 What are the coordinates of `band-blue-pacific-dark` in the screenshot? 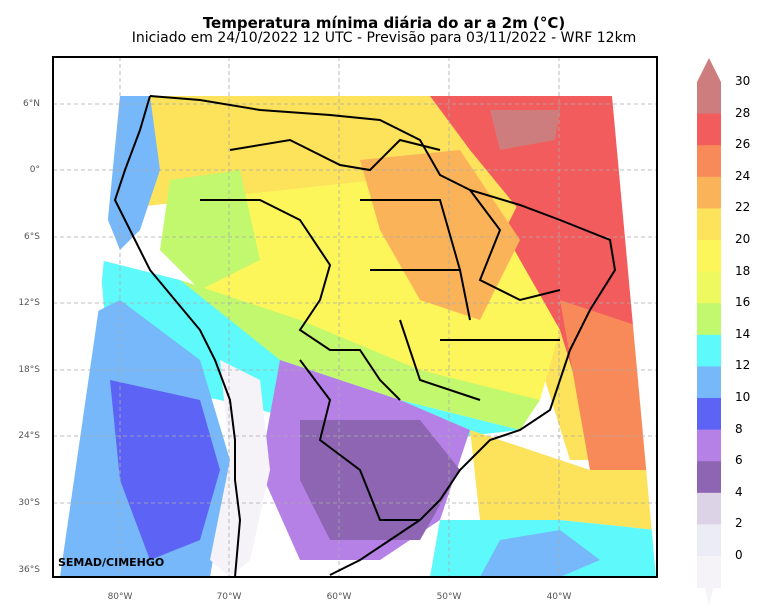 It's located at (165, 470).